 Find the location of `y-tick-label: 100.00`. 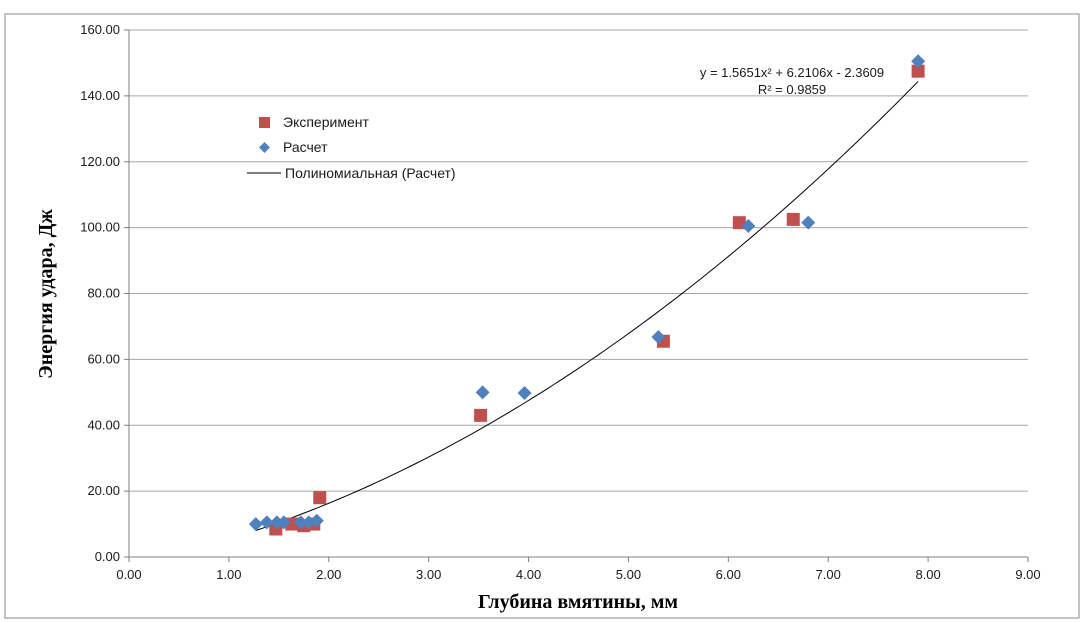

y-tick-label: 100.00 is located at coordinates (100, 227).